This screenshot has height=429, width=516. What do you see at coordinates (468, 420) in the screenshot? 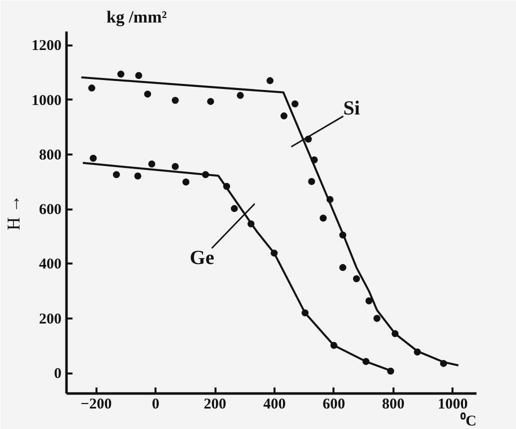
I see `x-axis-title: ⁰C` at bounding box center [468, 420].